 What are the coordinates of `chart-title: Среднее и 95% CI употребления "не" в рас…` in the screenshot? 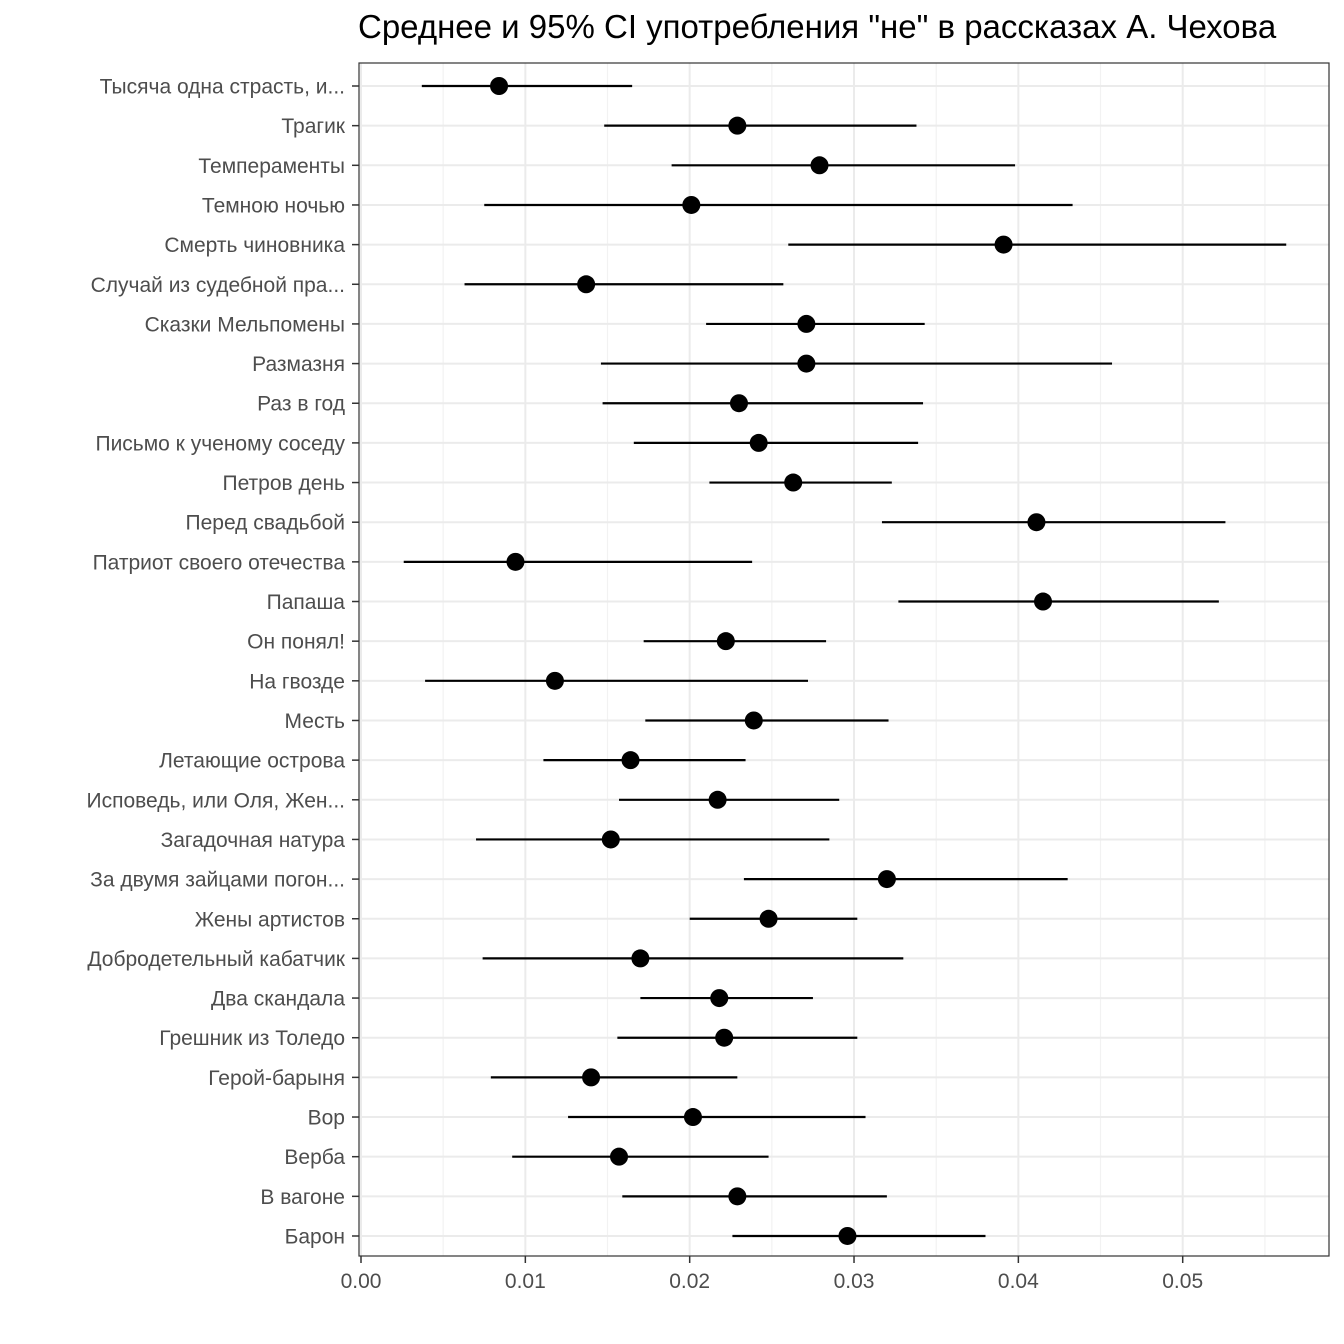 It's located at (817, 26).